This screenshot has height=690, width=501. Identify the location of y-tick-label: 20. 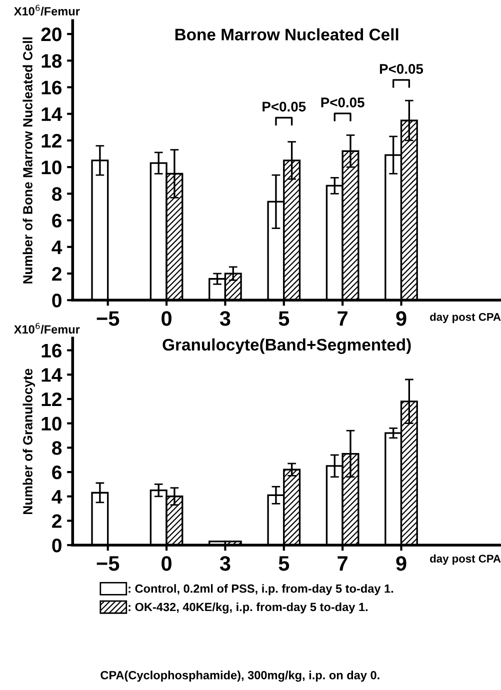
(51, 34).